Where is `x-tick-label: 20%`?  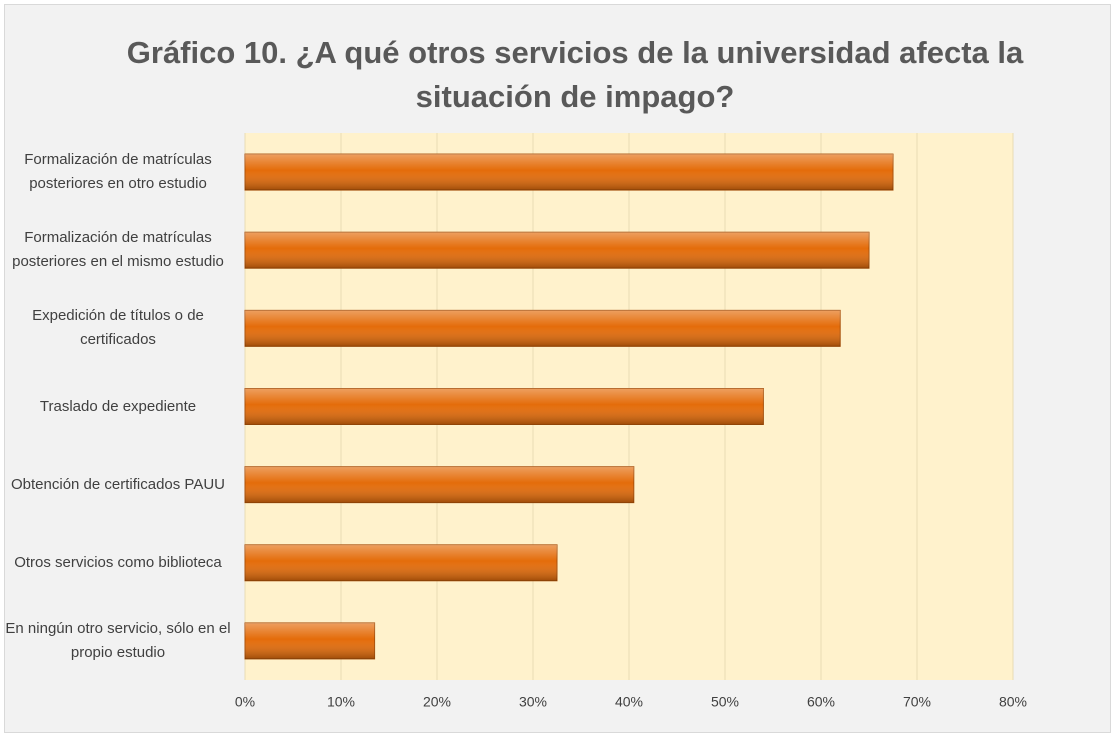 x-tick-label: 20% is located at coordinates (437, 702).